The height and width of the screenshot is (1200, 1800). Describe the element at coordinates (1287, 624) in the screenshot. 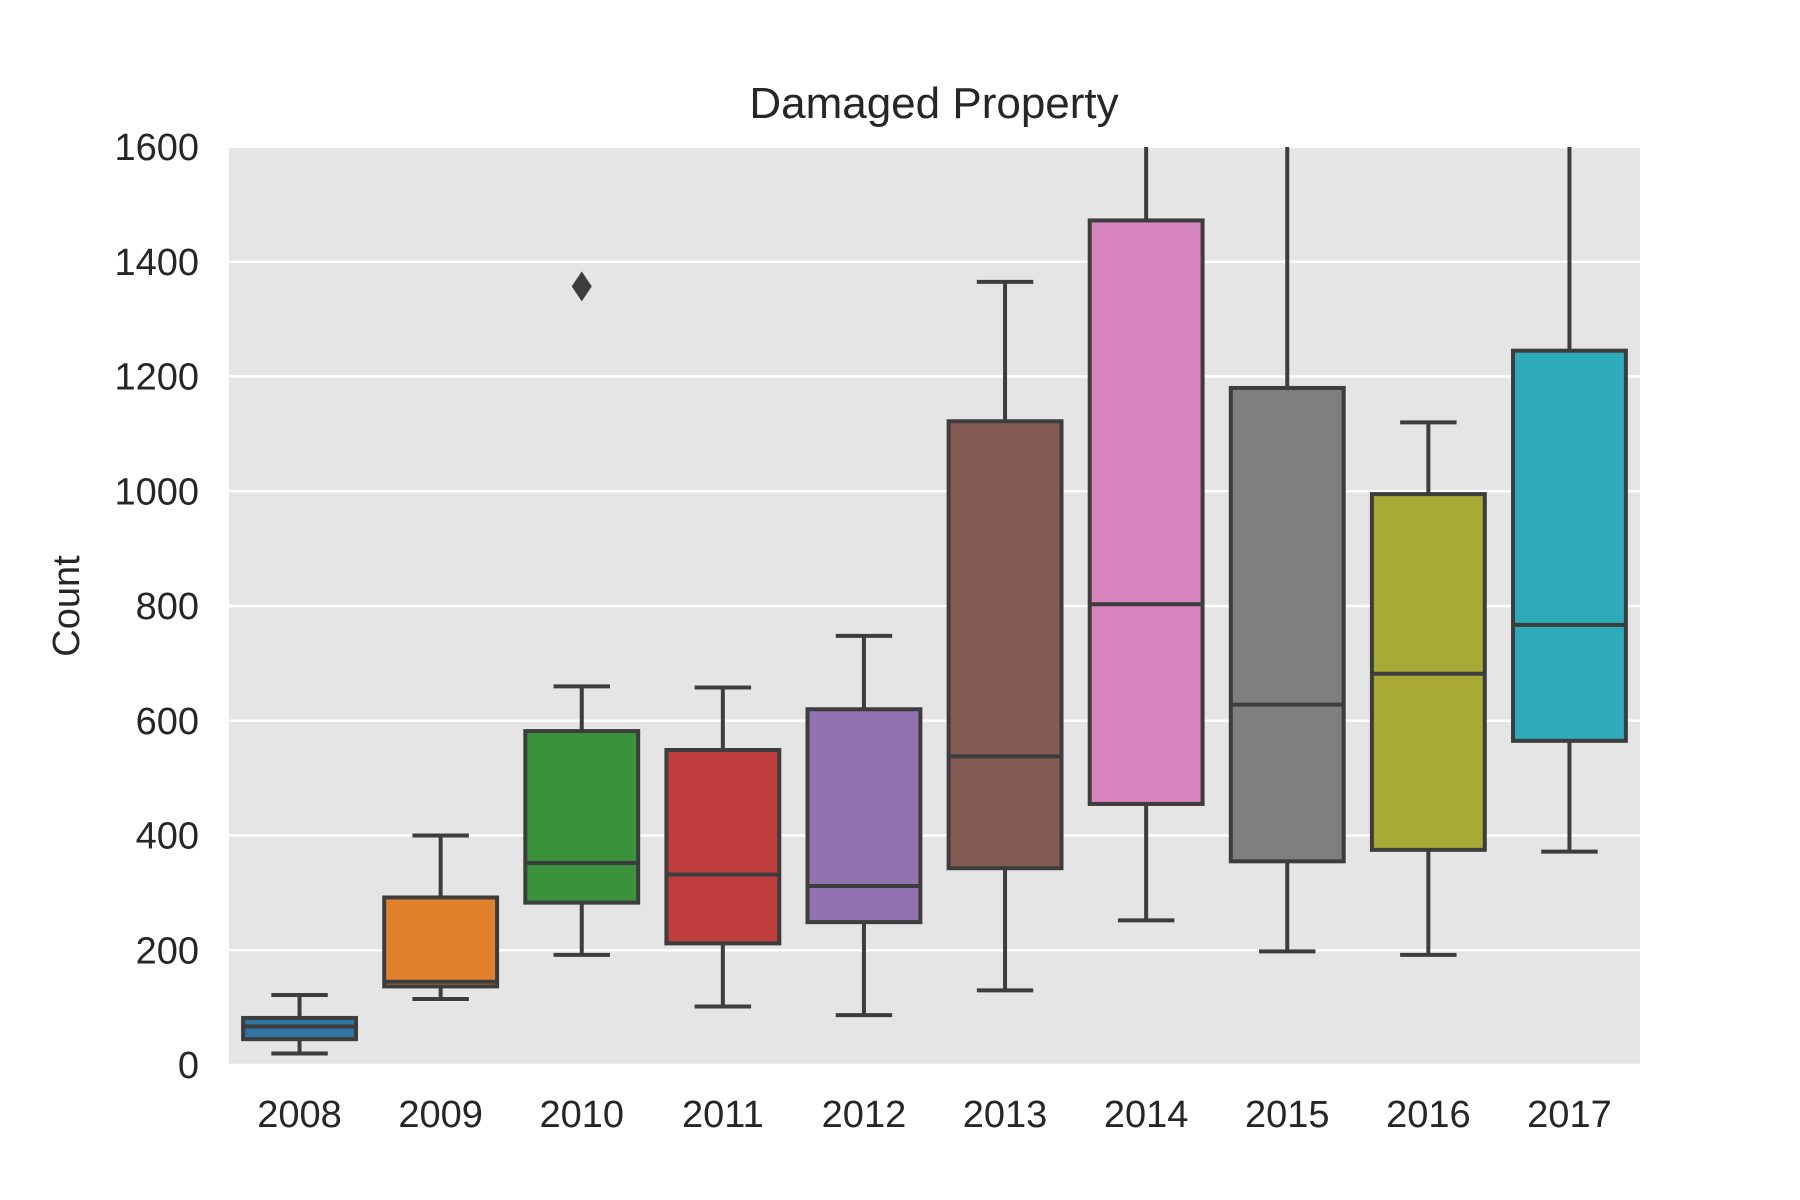

I see `box-body-2015` at that location.